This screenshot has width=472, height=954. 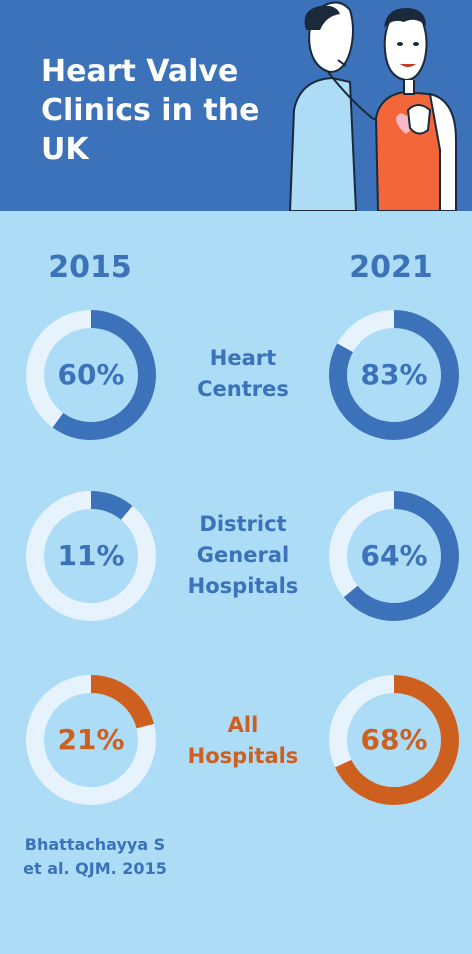 What do you see at coordinates (95, 844) in the screenshot?
I see `source-line: Bhattachayya S` at bounding box center [95, 844].